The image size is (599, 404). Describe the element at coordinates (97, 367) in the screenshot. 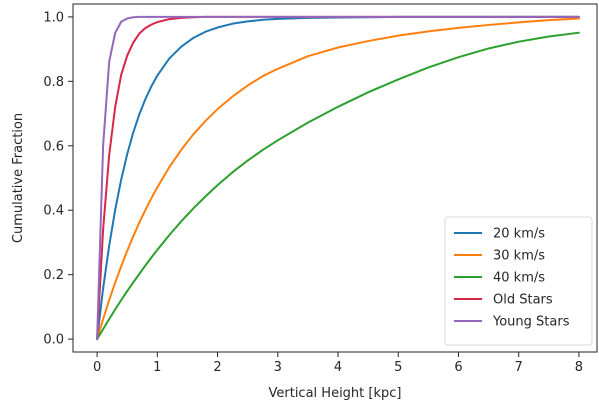

I see `x-tick-label: 0` at that location.